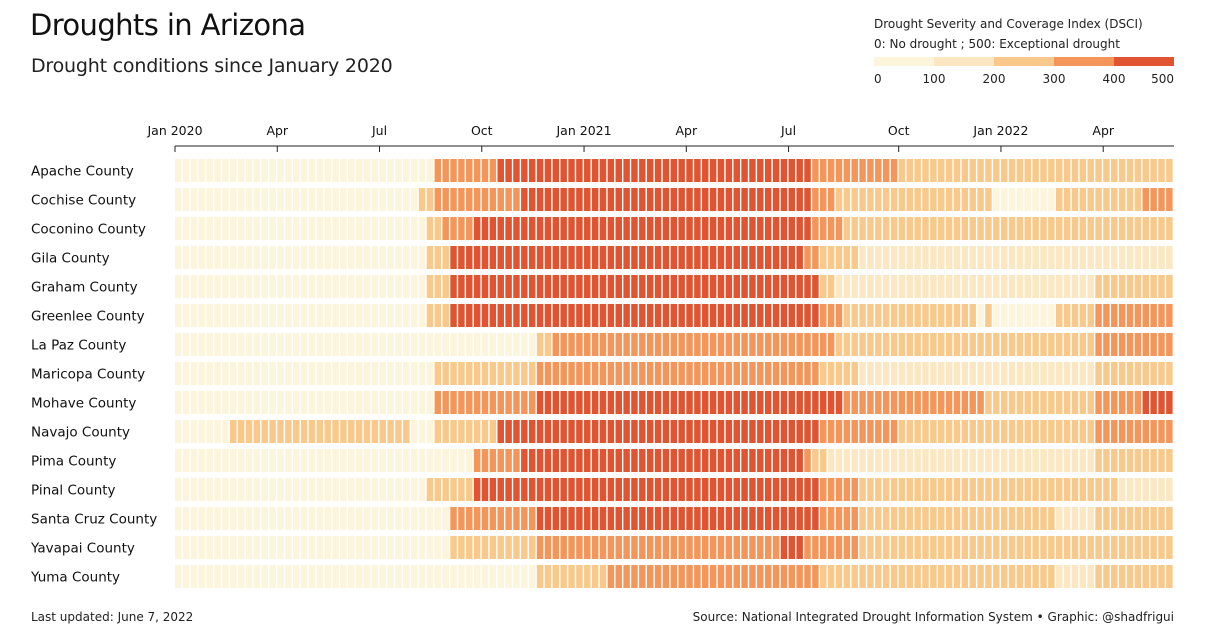  What do you see at coordinates (934, 79) in the screenshot?
I see `legend-tick-label: 100` at bounding box center [934, 79].